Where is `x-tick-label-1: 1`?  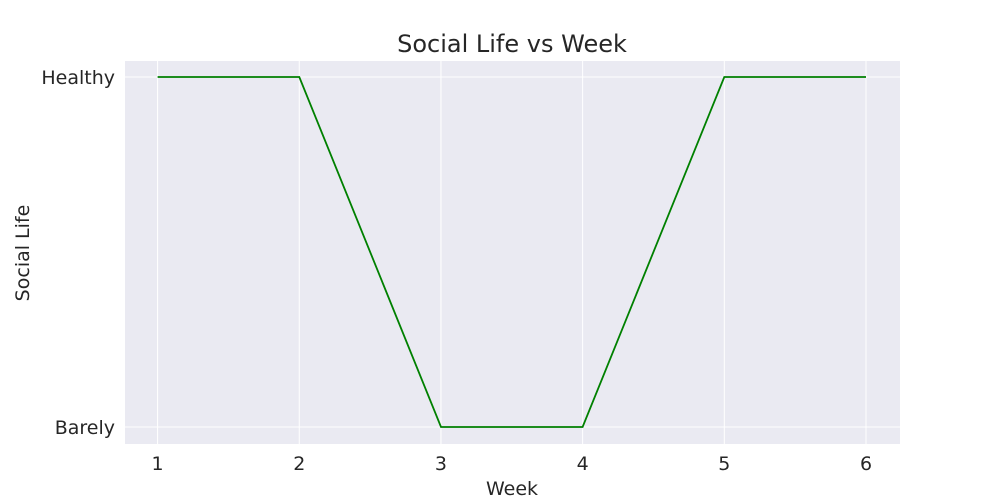
x-tick-label-1: 1 is located at coordinates (158, 464).